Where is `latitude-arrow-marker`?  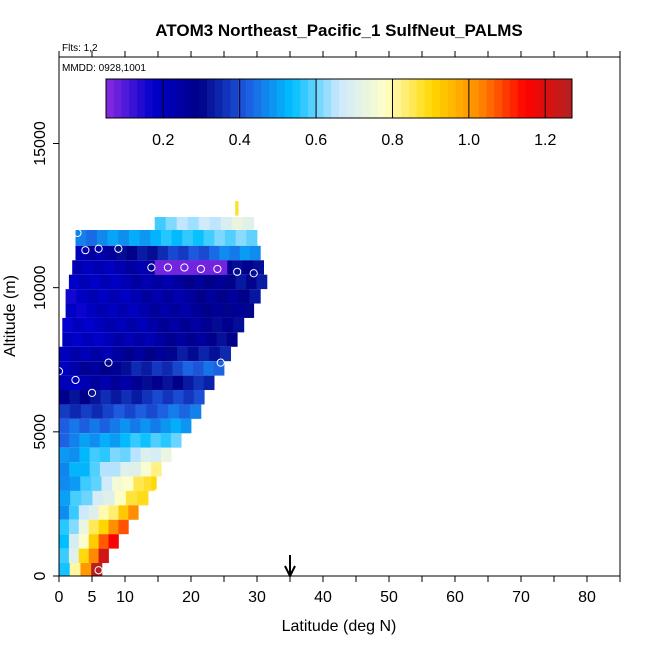
latitude-arrow-marker is located at coordinates (290, 567).